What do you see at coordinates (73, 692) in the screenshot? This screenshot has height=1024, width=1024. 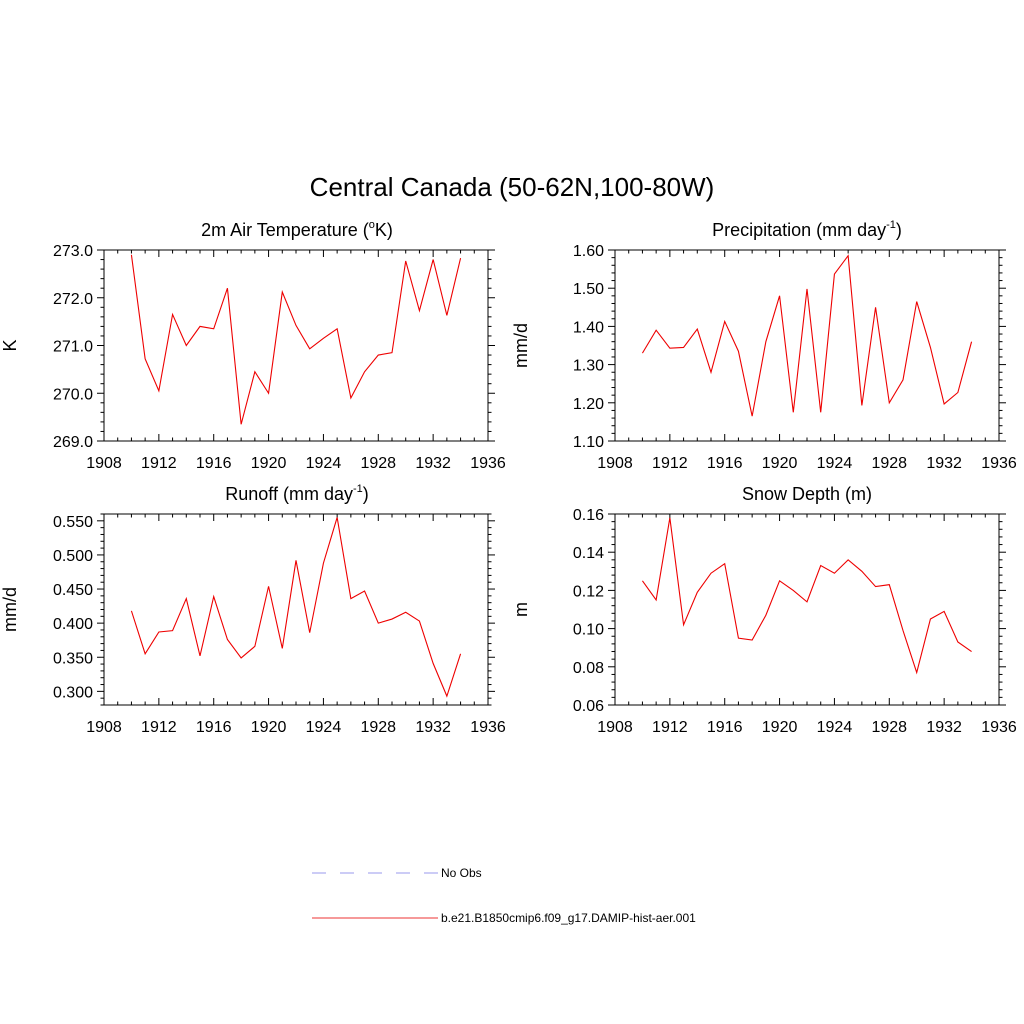 I see `y-tick-label-runoff: 0.300` at bounding box center [73, 692].